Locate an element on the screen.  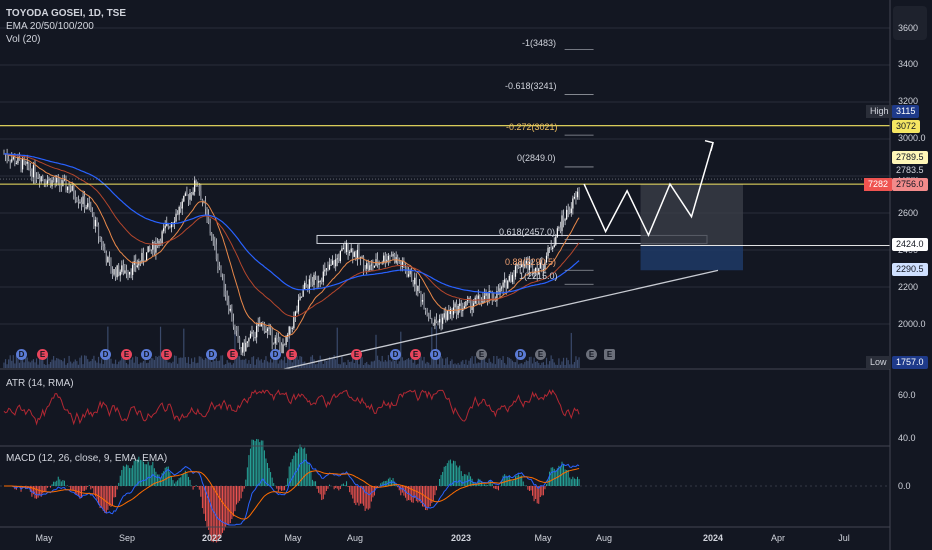
split-badge: E is located at coordinates (591, 354).